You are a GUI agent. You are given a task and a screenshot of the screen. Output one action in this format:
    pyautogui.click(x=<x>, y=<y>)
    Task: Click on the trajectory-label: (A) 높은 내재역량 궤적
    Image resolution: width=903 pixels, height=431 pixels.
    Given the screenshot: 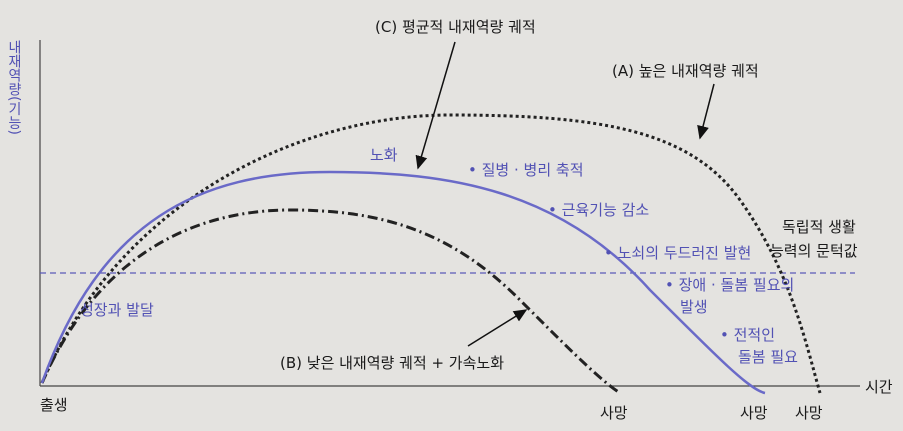 What is the action you would take?
    pyautogui.click(x=685, y=71)
    